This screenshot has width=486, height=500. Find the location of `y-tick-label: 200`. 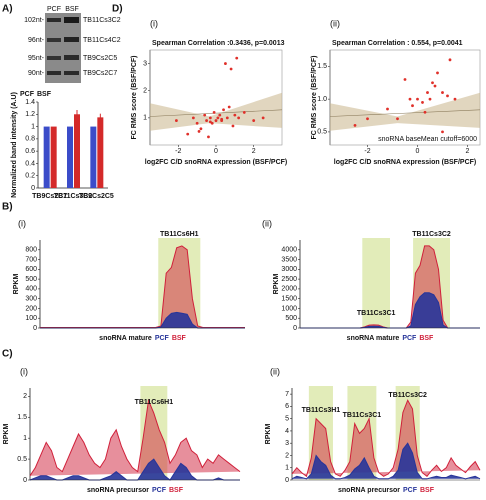

y-tick-label: 200 is located at coordinates (31, 308).